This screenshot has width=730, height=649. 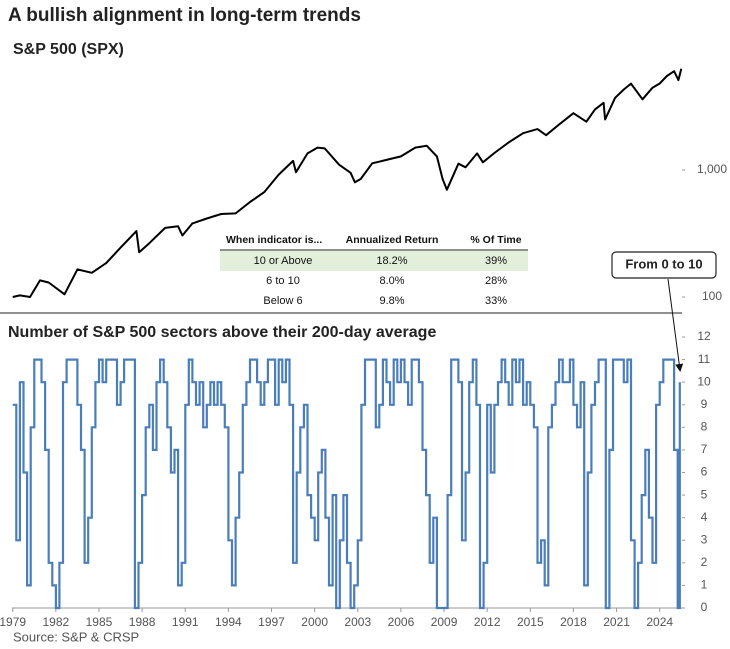 I want to click on y-tick-label: 9, so click(x=704, y=404).